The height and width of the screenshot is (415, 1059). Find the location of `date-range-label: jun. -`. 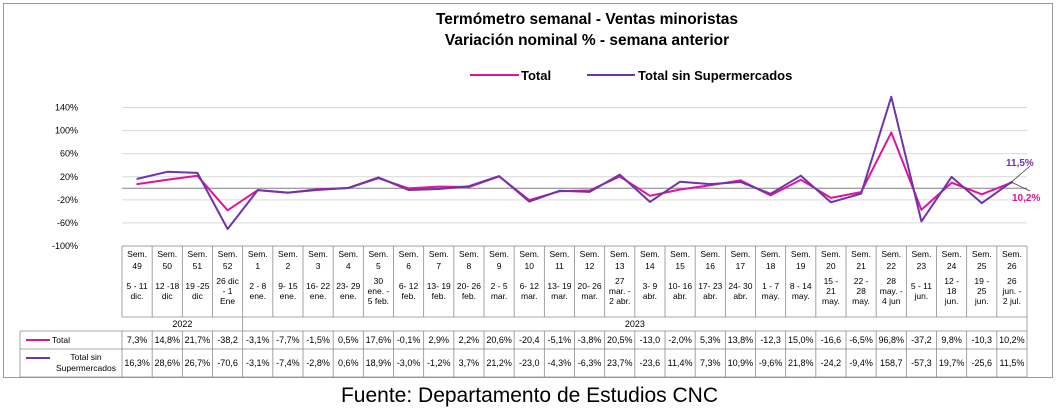

date-range-label: jun. - is located at coordinates (1011, 291).